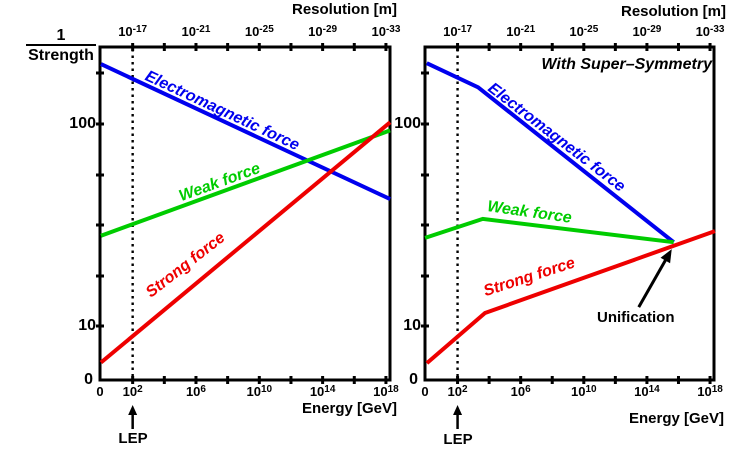 This screenshot has width=742, height=453. What do you see at coordinates (349, 408) in the screenshot?
I see `energy-axis-title-left: Energy [GeV]` at bounding box center [349, 408].